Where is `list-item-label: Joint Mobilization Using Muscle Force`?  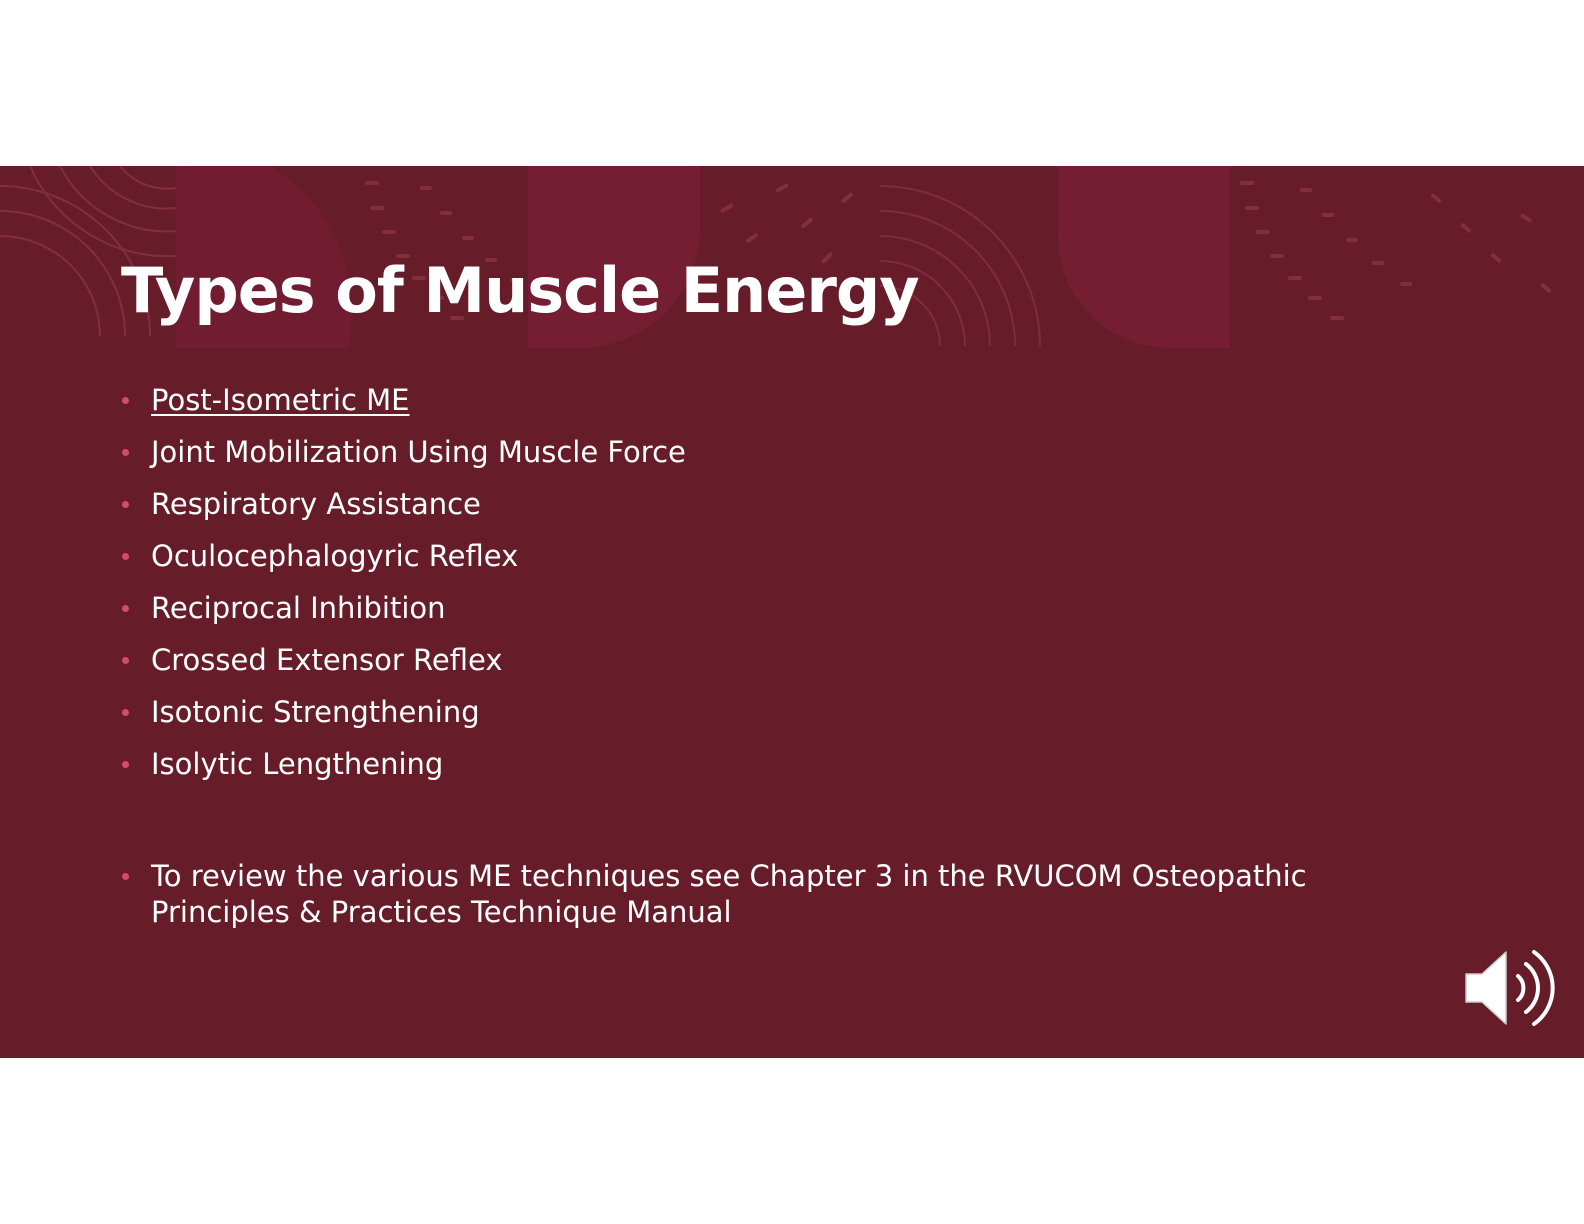
list-item-label: Joint Mobilization Using Muscle Force is located at coordinates (418, 452).